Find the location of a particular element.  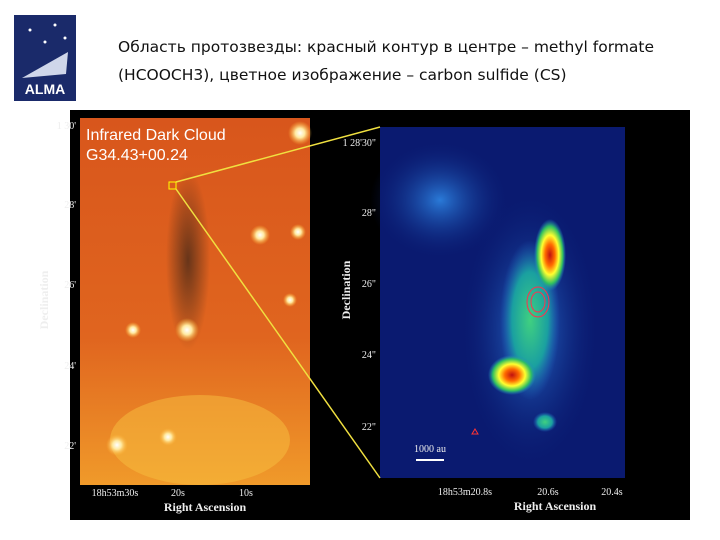

panel-title: G34.43+00.24 is located at coordinates (137, 155).